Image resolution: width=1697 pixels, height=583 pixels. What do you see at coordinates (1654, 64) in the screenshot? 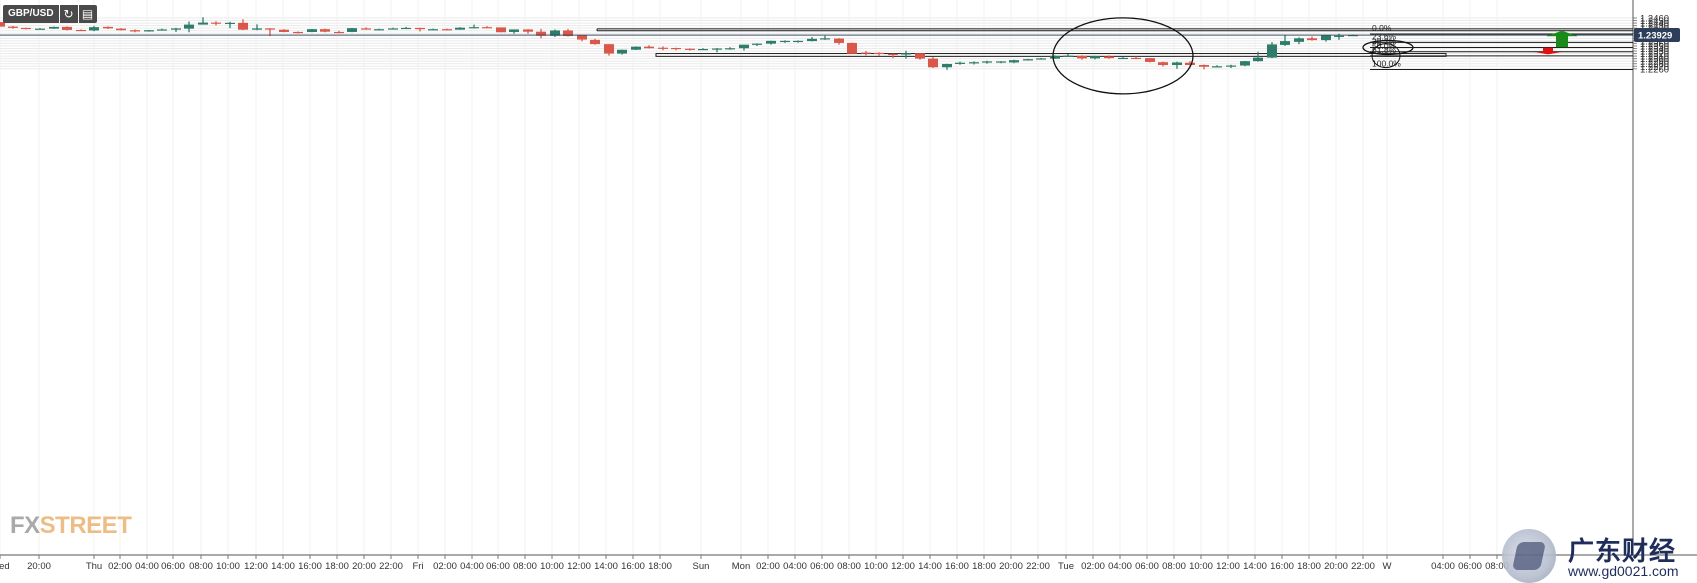
I see `y-tick-label: 1.2280` at bounding box center [1654, 64].